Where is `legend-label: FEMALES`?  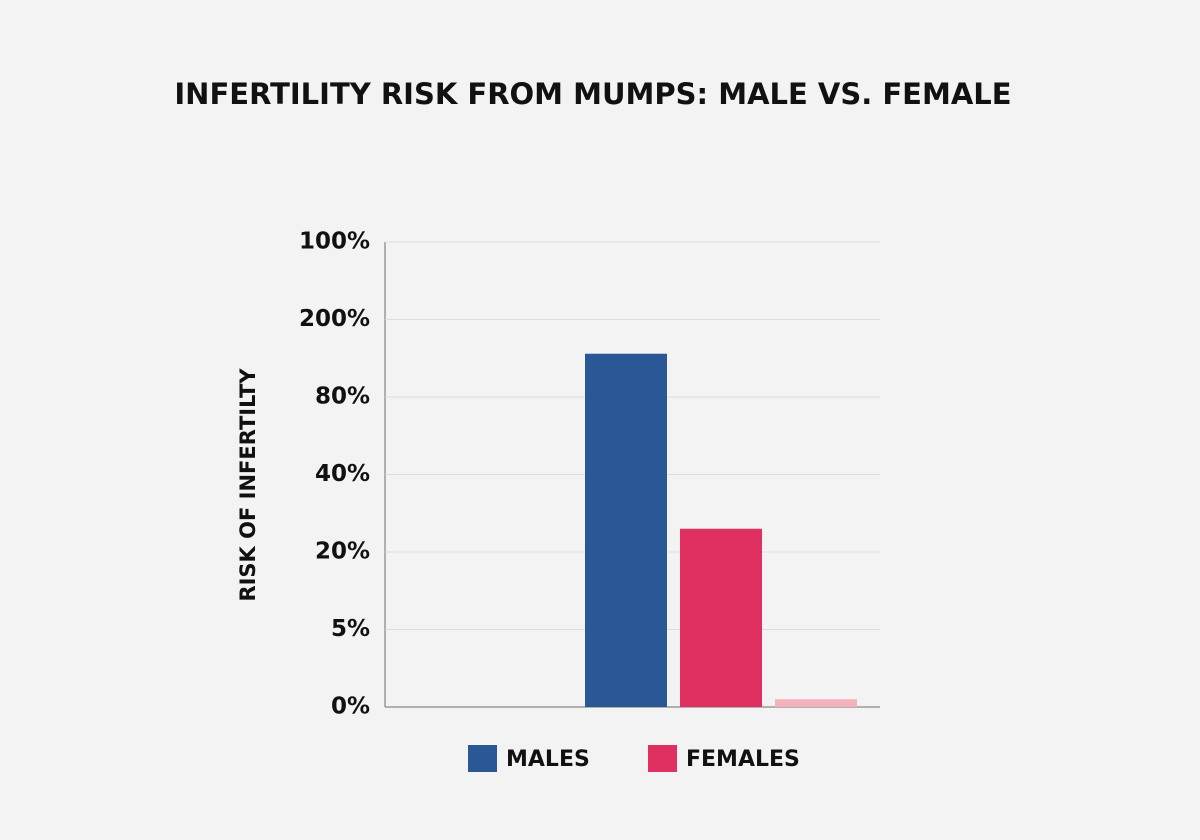 legend-label: FEMALES is located at coordinates (743, 759).